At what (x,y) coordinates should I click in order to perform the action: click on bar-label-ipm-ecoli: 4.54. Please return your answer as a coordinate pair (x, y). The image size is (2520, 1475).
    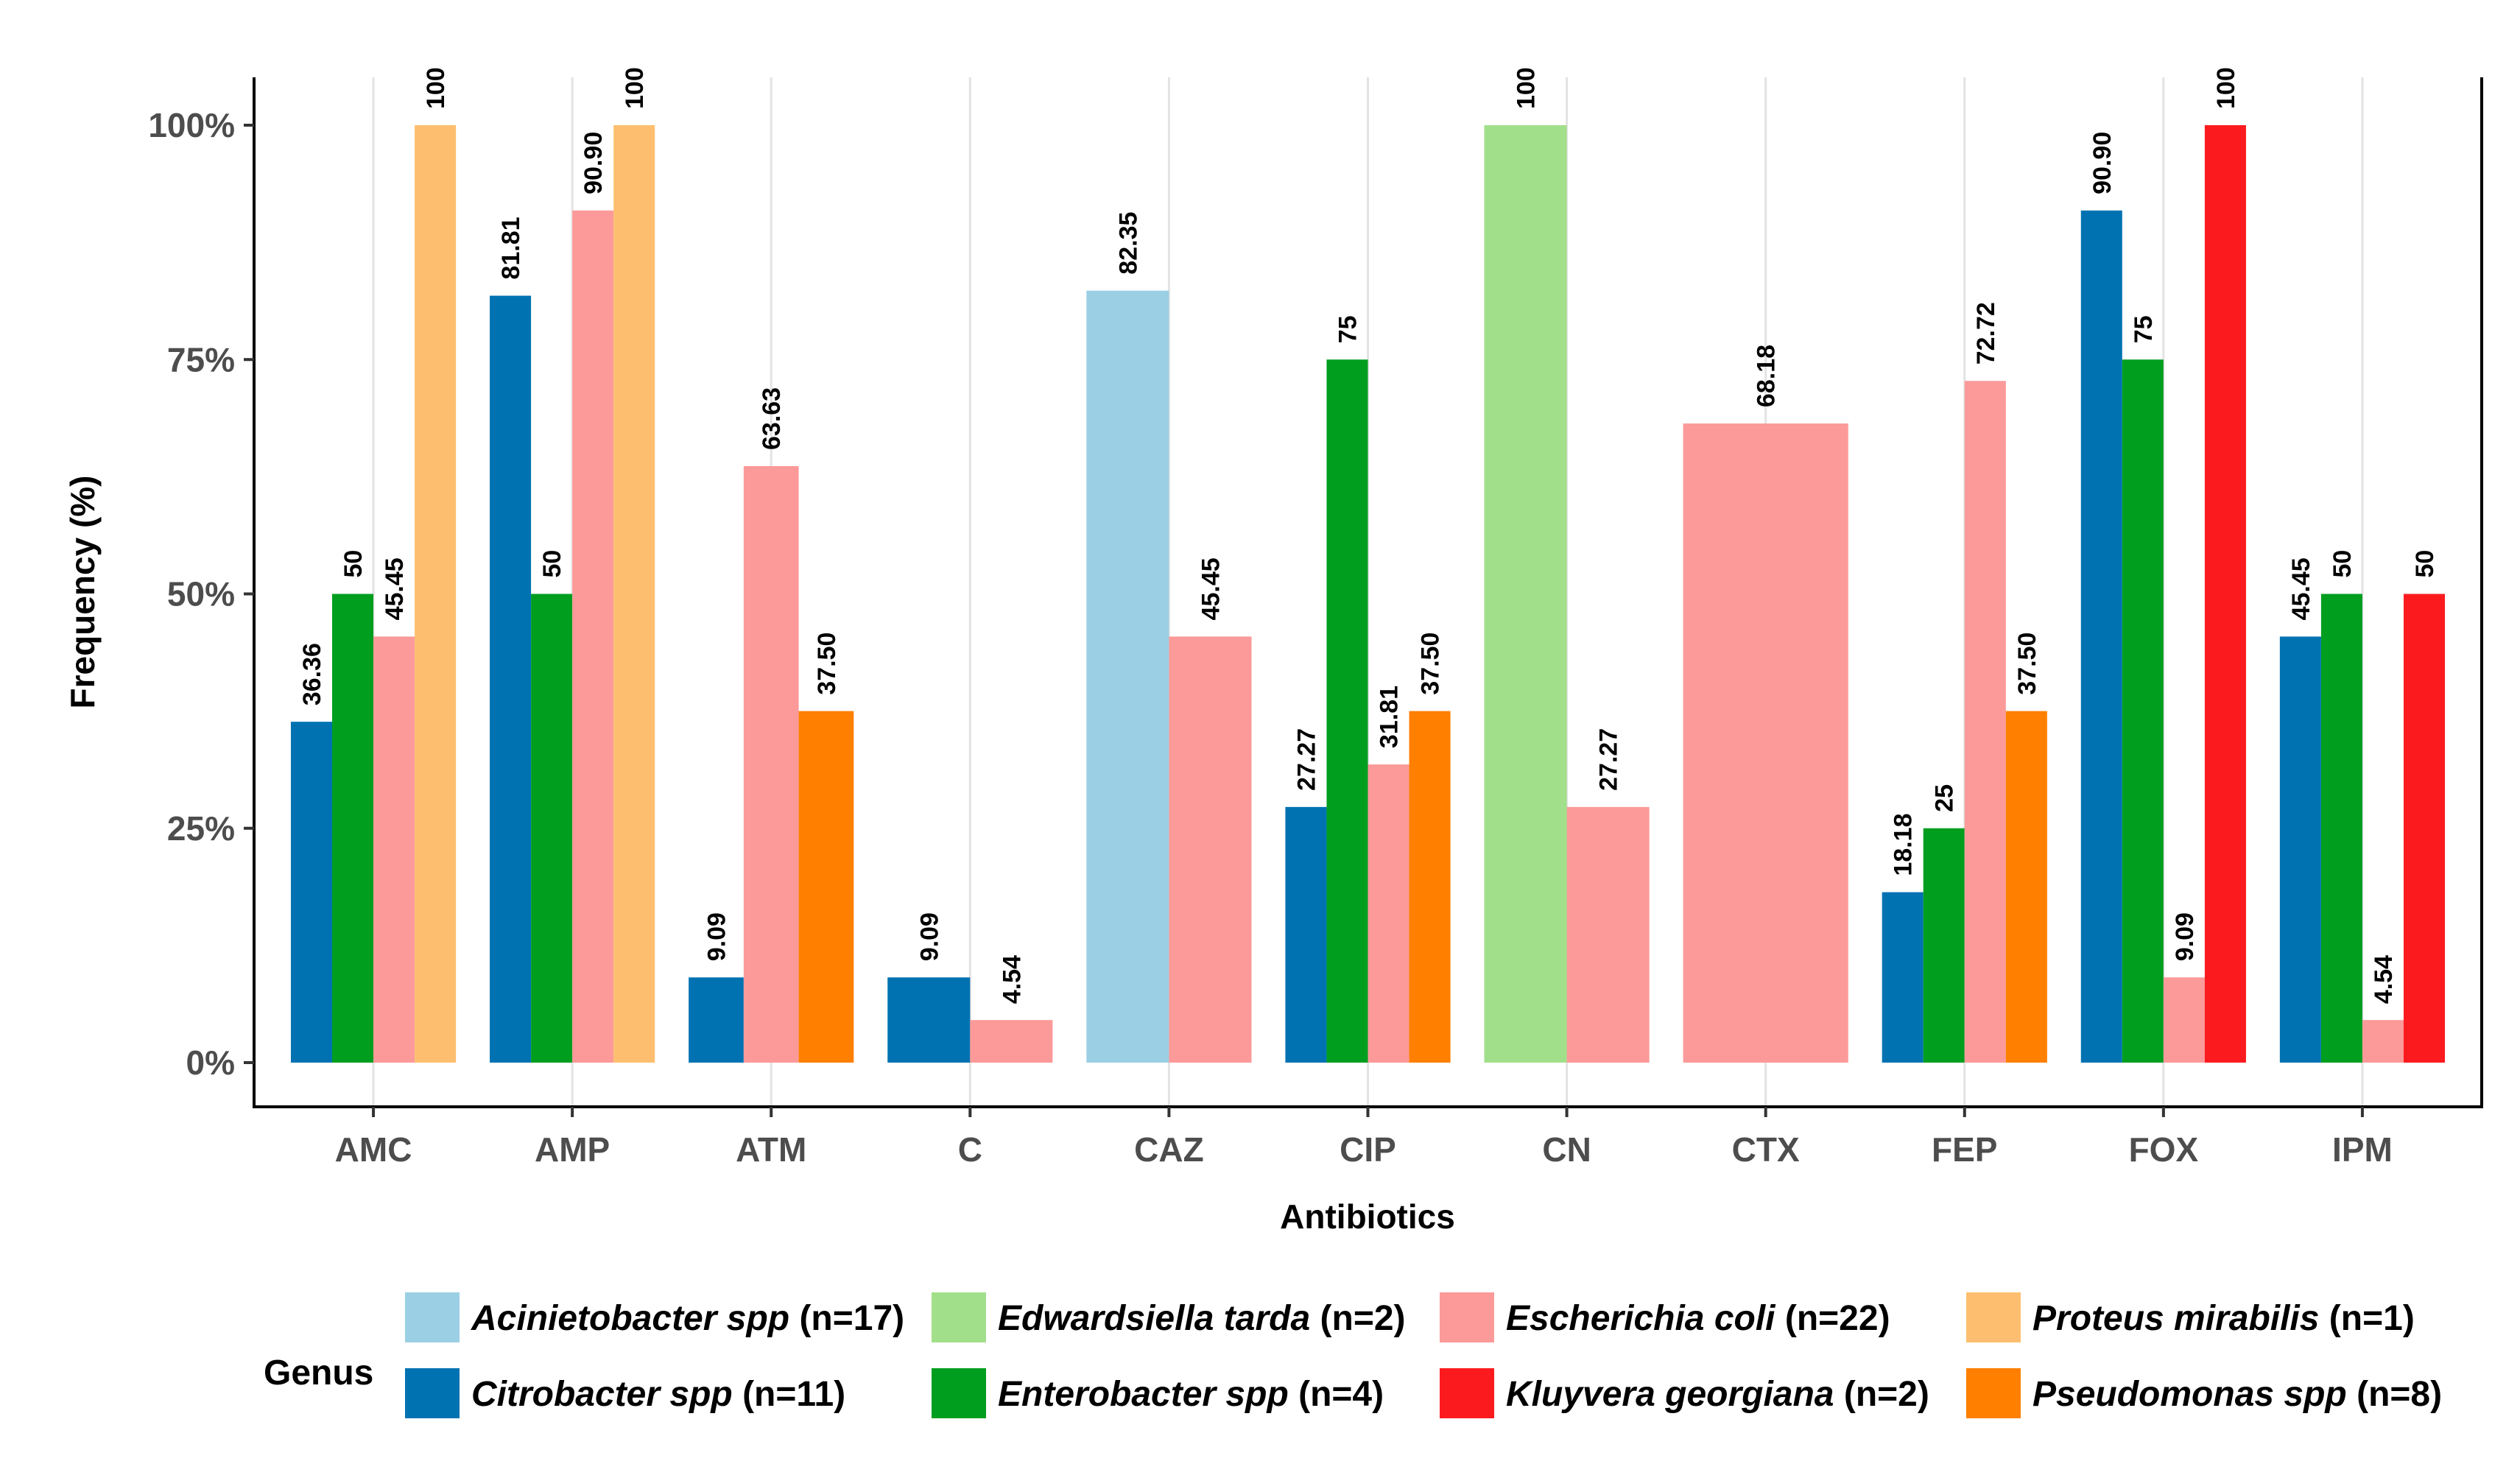
    Looking at the image, I should click on (2384, 979).